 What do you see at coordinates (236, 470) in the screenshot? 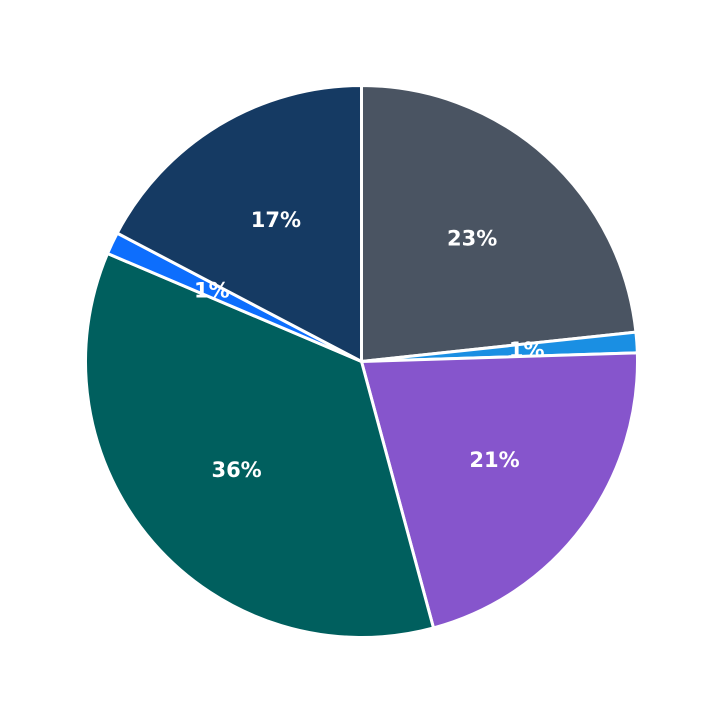
I see `slice-label: 36%` at bounding box center [236, 470].